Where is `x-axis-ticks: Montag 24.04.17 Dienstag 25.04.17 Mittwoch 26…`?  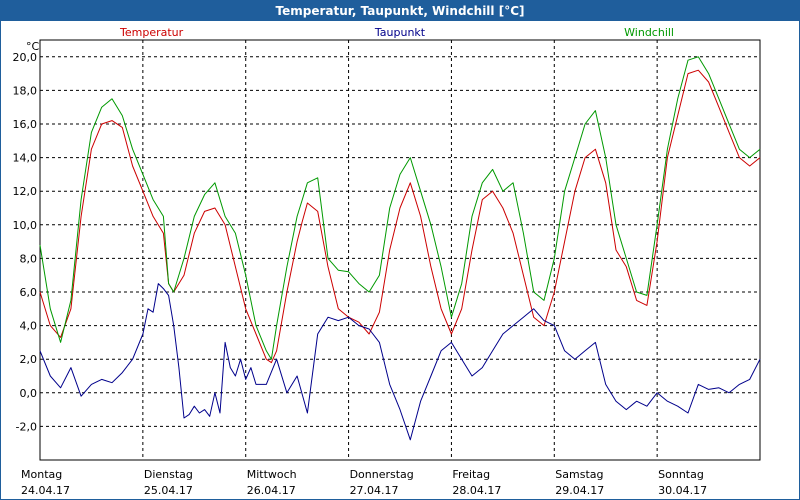 x-axis-ticks: Montag 24.04.17 Dienstag 25.04.17 Mittwoch 26… is located at coordinates (364, 482).